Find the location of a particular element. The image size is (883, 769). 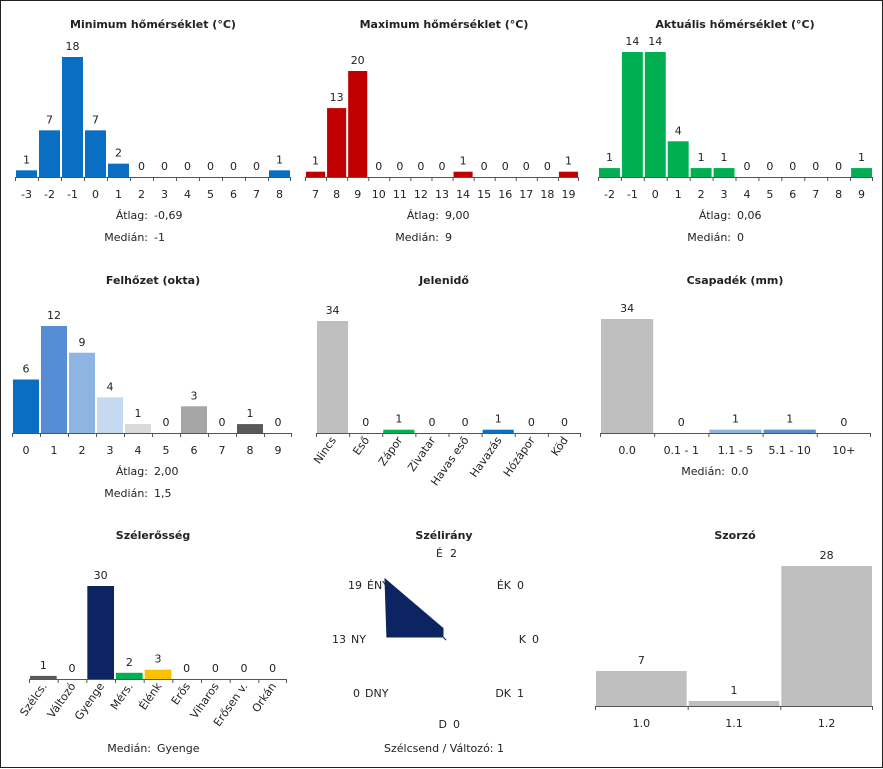

min-temp-median-label: Medián: is located at coordinates (126, 237).